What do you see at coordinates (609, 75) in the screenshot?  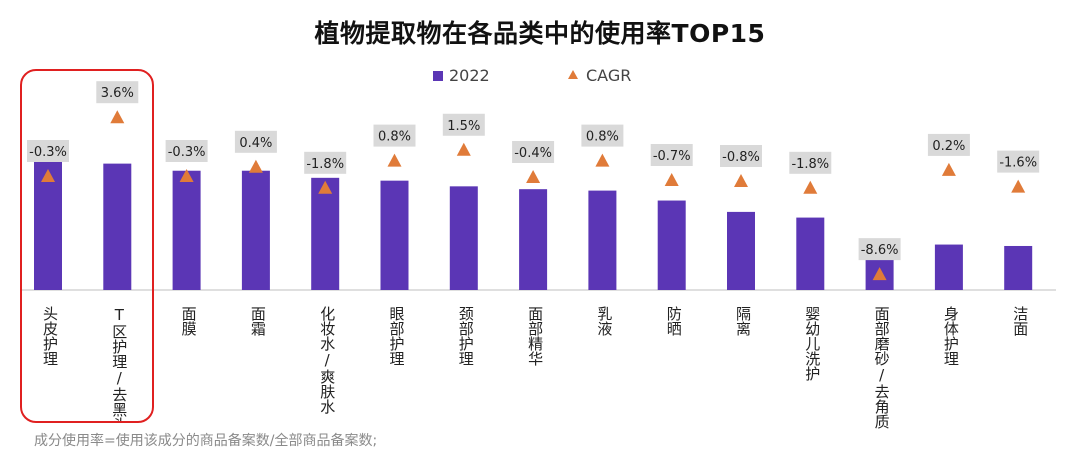 I see `legend-marker-label: CAGR` at bounding box center [609, 75].